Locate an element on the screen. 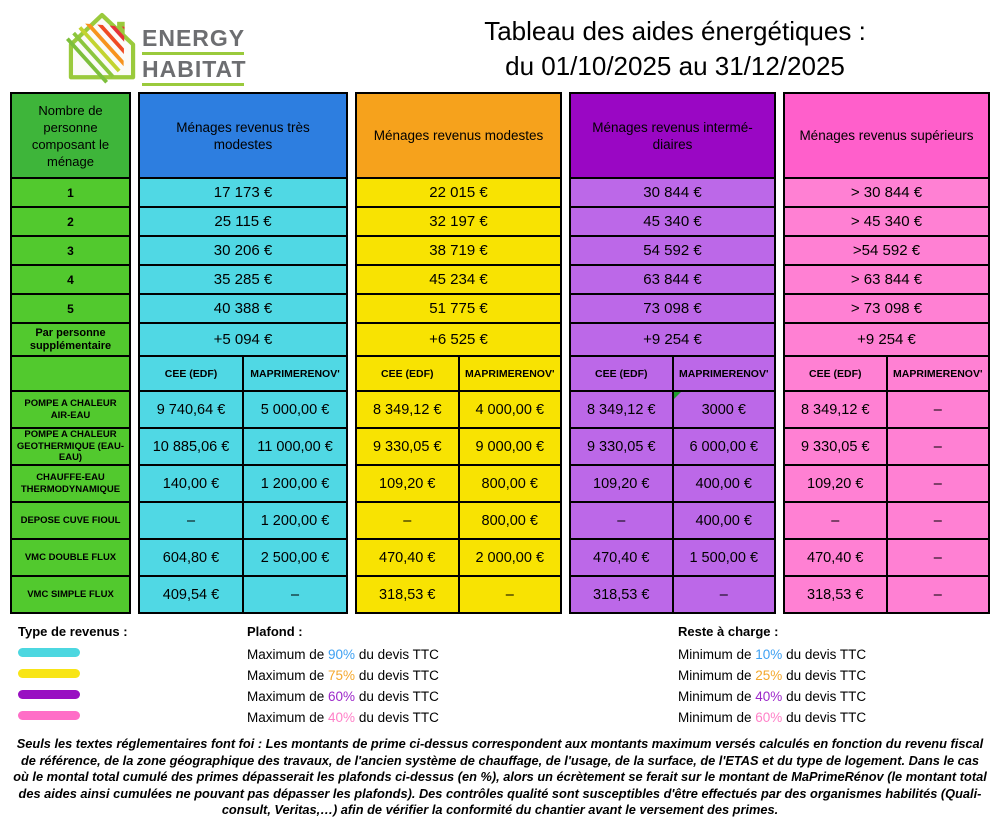 The image size is (1000, 819). income-threshold-cell: > 73 098 € is located at coordinates (886, 308).